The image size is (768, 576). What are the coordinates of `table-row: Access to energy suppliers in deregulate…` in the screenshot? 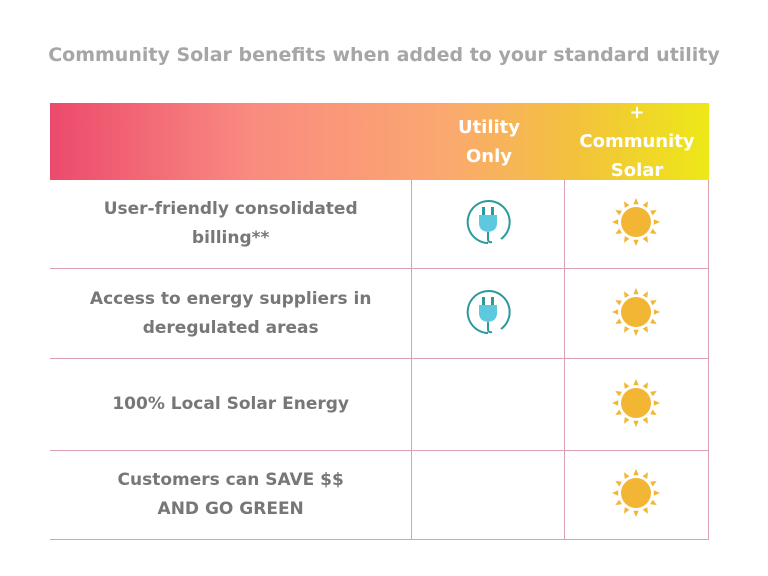 It's located at (379, 314).